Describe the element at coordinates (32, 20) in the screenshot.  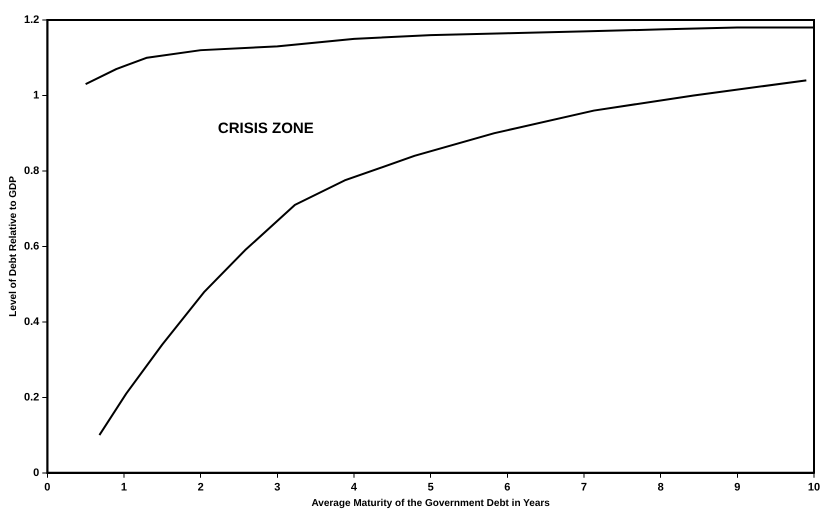
I see `y-tick-label: 1.2` at that location.